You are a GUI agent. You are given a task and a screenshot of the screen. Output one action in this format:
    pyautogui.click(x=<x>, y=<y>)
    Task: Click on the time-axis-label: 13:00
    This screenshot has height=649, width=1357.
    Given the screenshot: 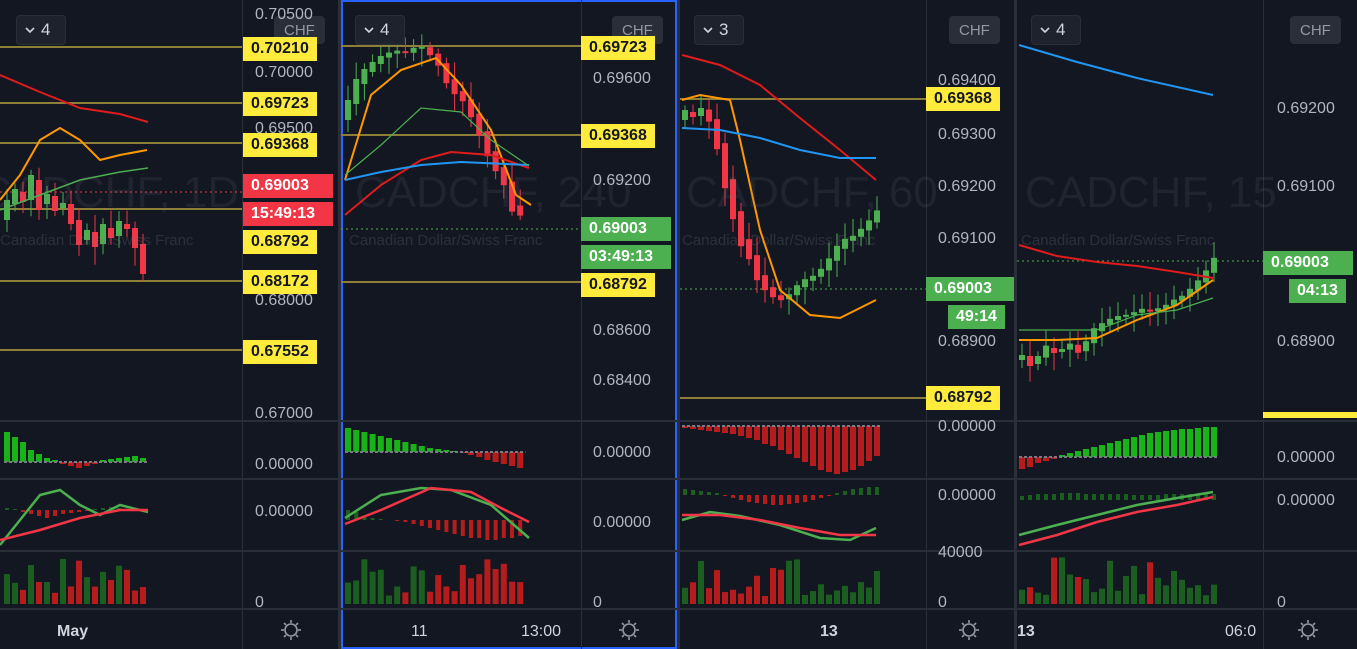 What is the action you would take?
    pyautogui.click(x=541, y=631)
    